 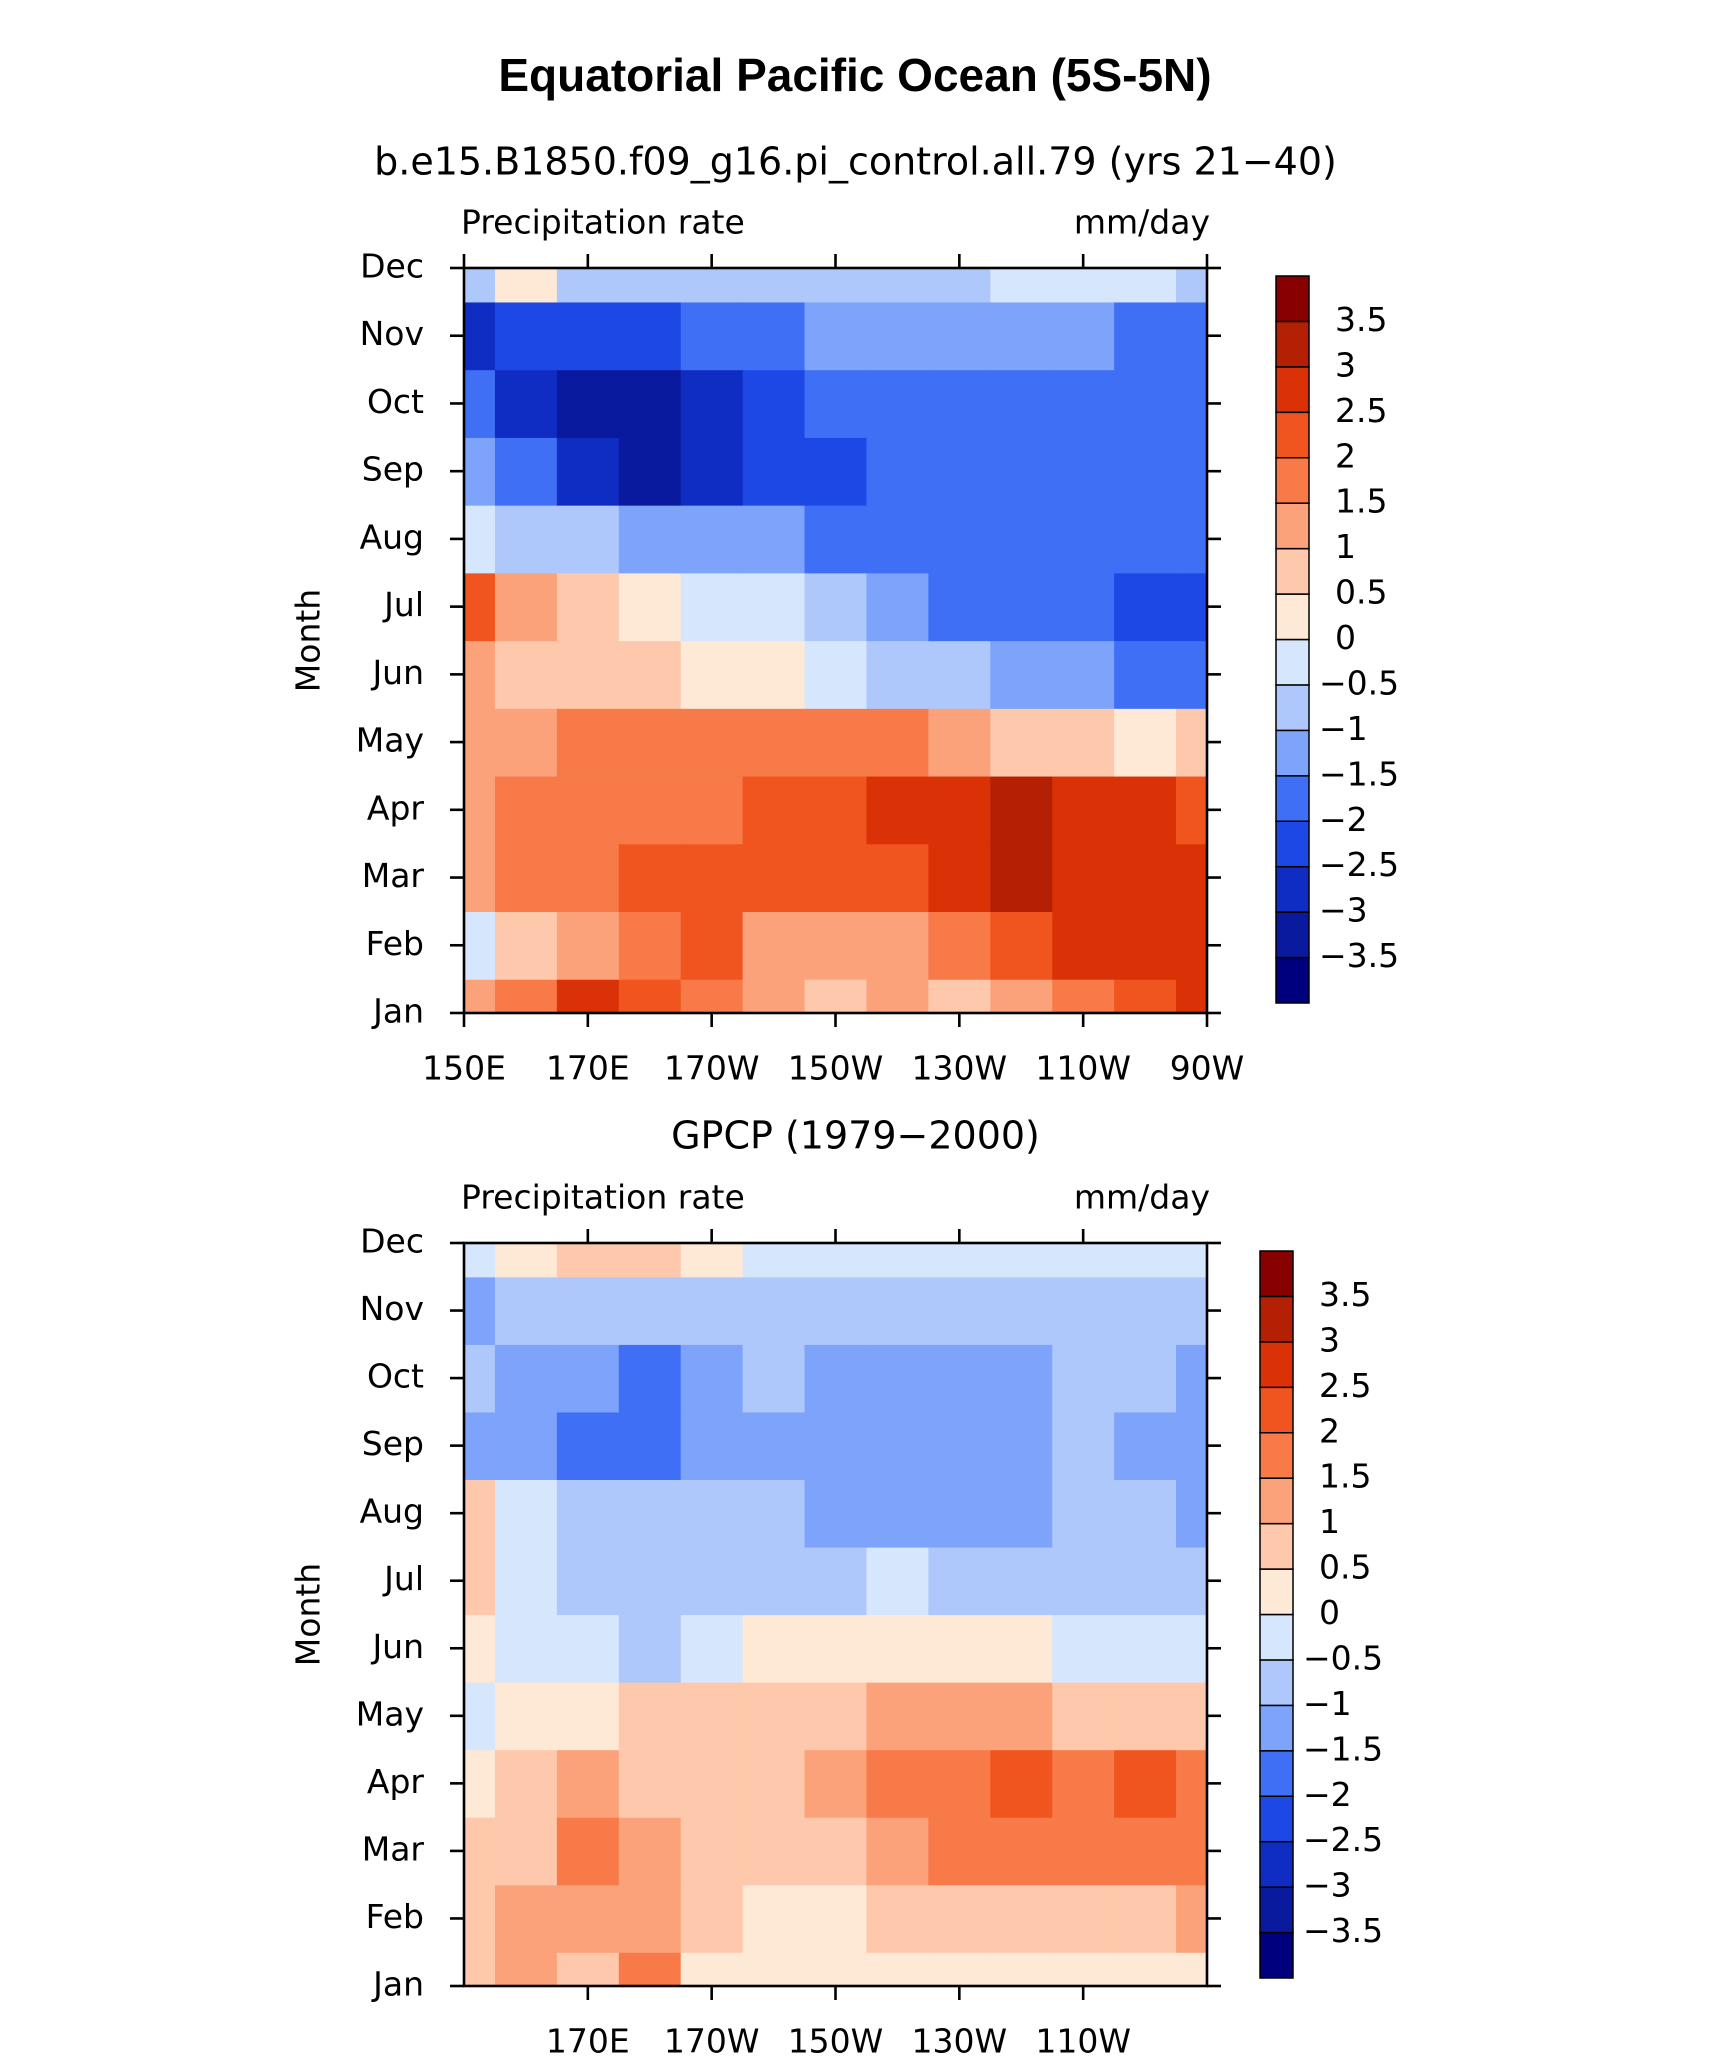 What do you see at coordinates (1345, 364) in the screenshot?
I see `colorbar-label: 3` at bounding box center [1345, 364].